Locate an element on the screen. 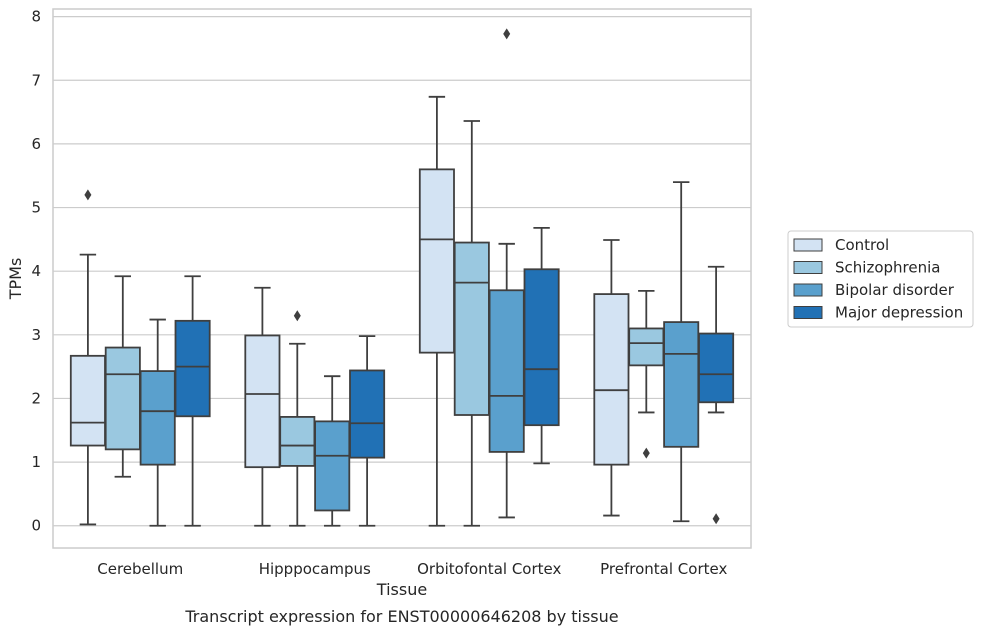 This screenshot has height=634, width=983. y-tick-label: 8 is located at coordinates (36, 17).